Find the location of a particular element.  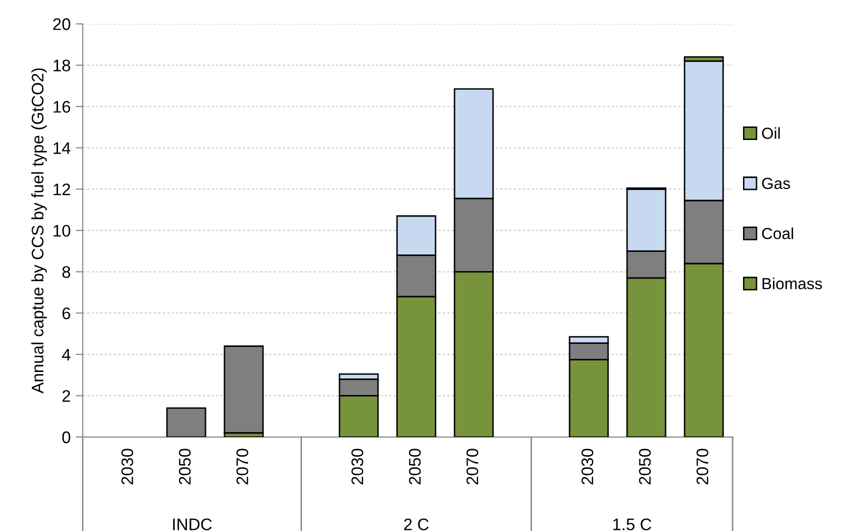

y-tick-label: 14 is located at coordinates (62, 148).